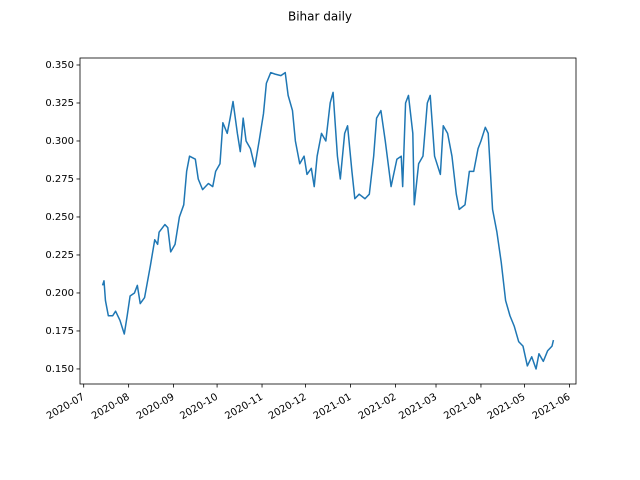 This screenshot has height=480, width=640. Describe the element at coordinates (320, 17) in the screenshot. I see `chart-title: Bihar daily` at that location.